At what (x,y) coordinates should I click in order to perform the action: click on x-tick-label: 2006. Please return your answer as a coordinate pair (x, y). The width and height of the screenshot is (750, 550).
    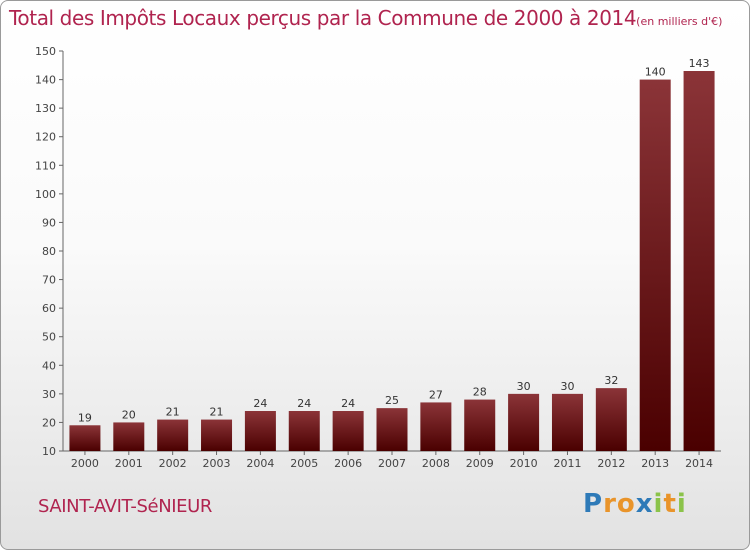
    Looking at the image, I should click on (348, 463).